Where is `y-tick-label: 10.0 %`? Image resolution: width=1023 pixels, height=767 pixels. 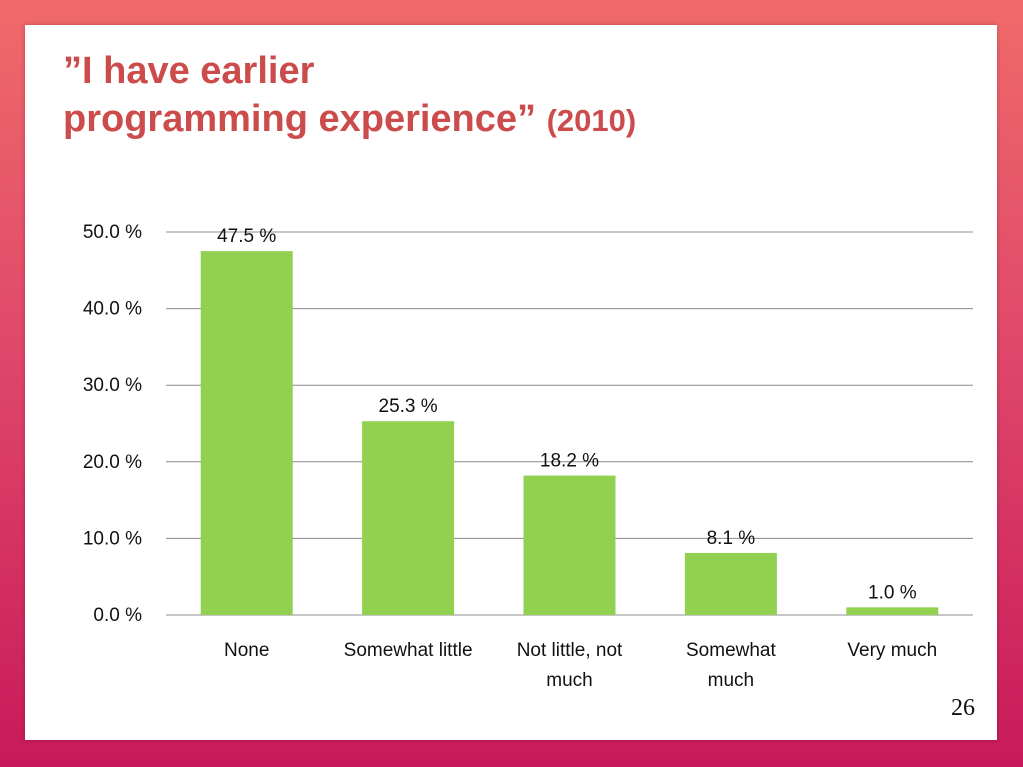 y-tick-label: 10.0 % is located at coordinates (112, 538).